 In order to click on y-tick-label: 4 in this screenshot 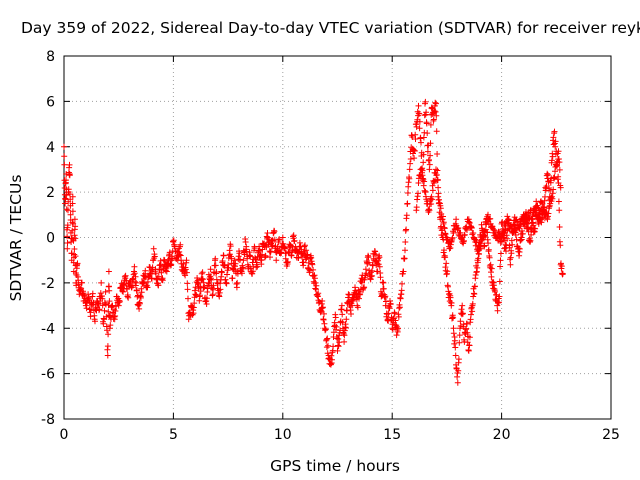, I will do `click(50, 148)`.